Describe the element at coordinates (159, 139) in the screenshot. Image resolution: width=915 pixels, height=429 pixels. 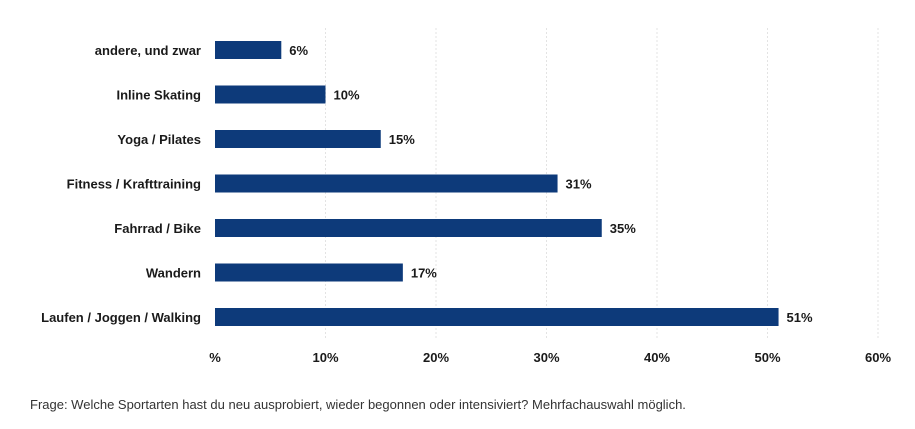
I see `category-label: Yoga / Pilates` at that location.